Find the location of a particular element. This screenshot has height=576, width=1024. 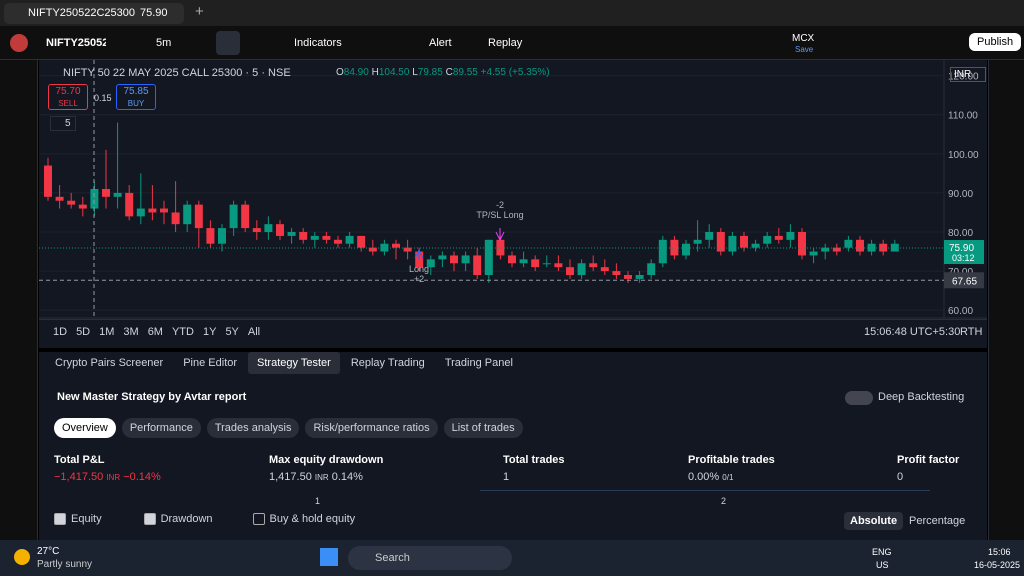

save: Save is located at coordinates (804, 49).